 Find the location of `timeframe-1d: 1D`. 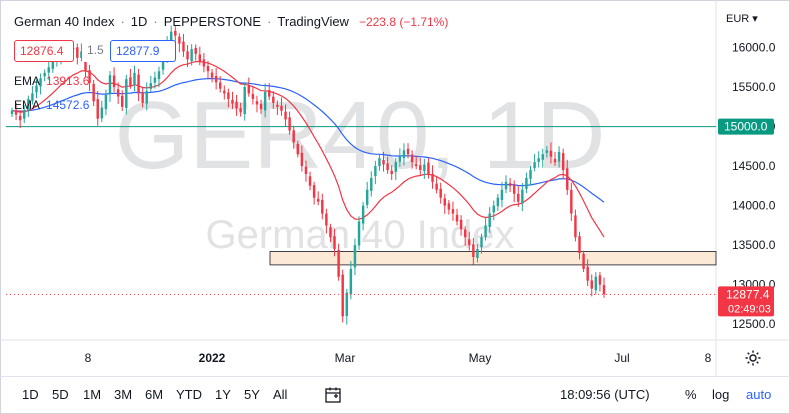

timeframe-1d: 1D is located at coordinates (30, 394).